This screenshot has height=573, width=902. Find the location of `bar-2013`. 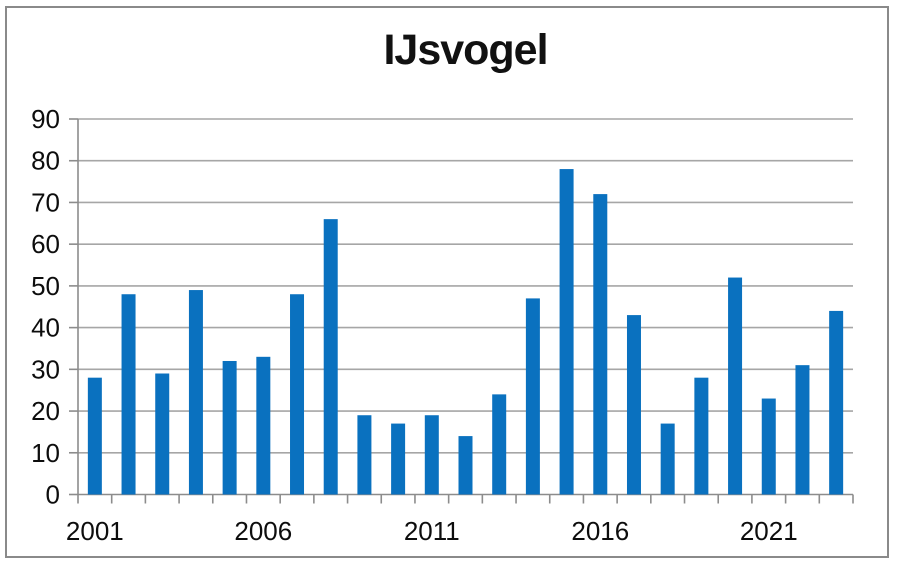

bar-2013 is located at coordinates (499, 444).